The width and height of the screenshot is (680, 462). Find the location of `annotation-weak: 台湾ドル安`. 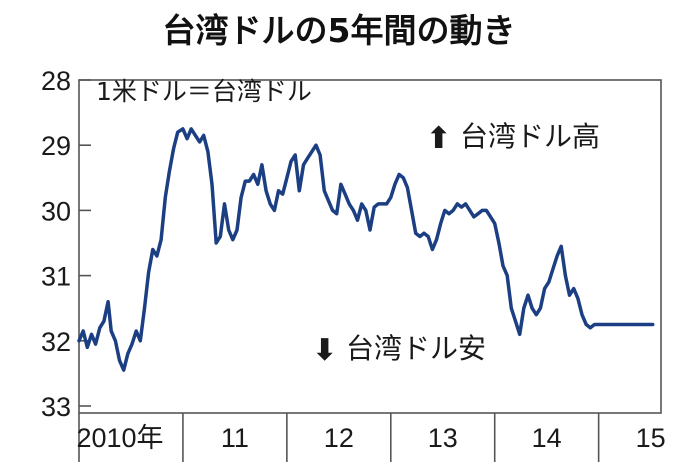

annotation-weak: 台湾ドル安 is located at coordinates (416, 348).